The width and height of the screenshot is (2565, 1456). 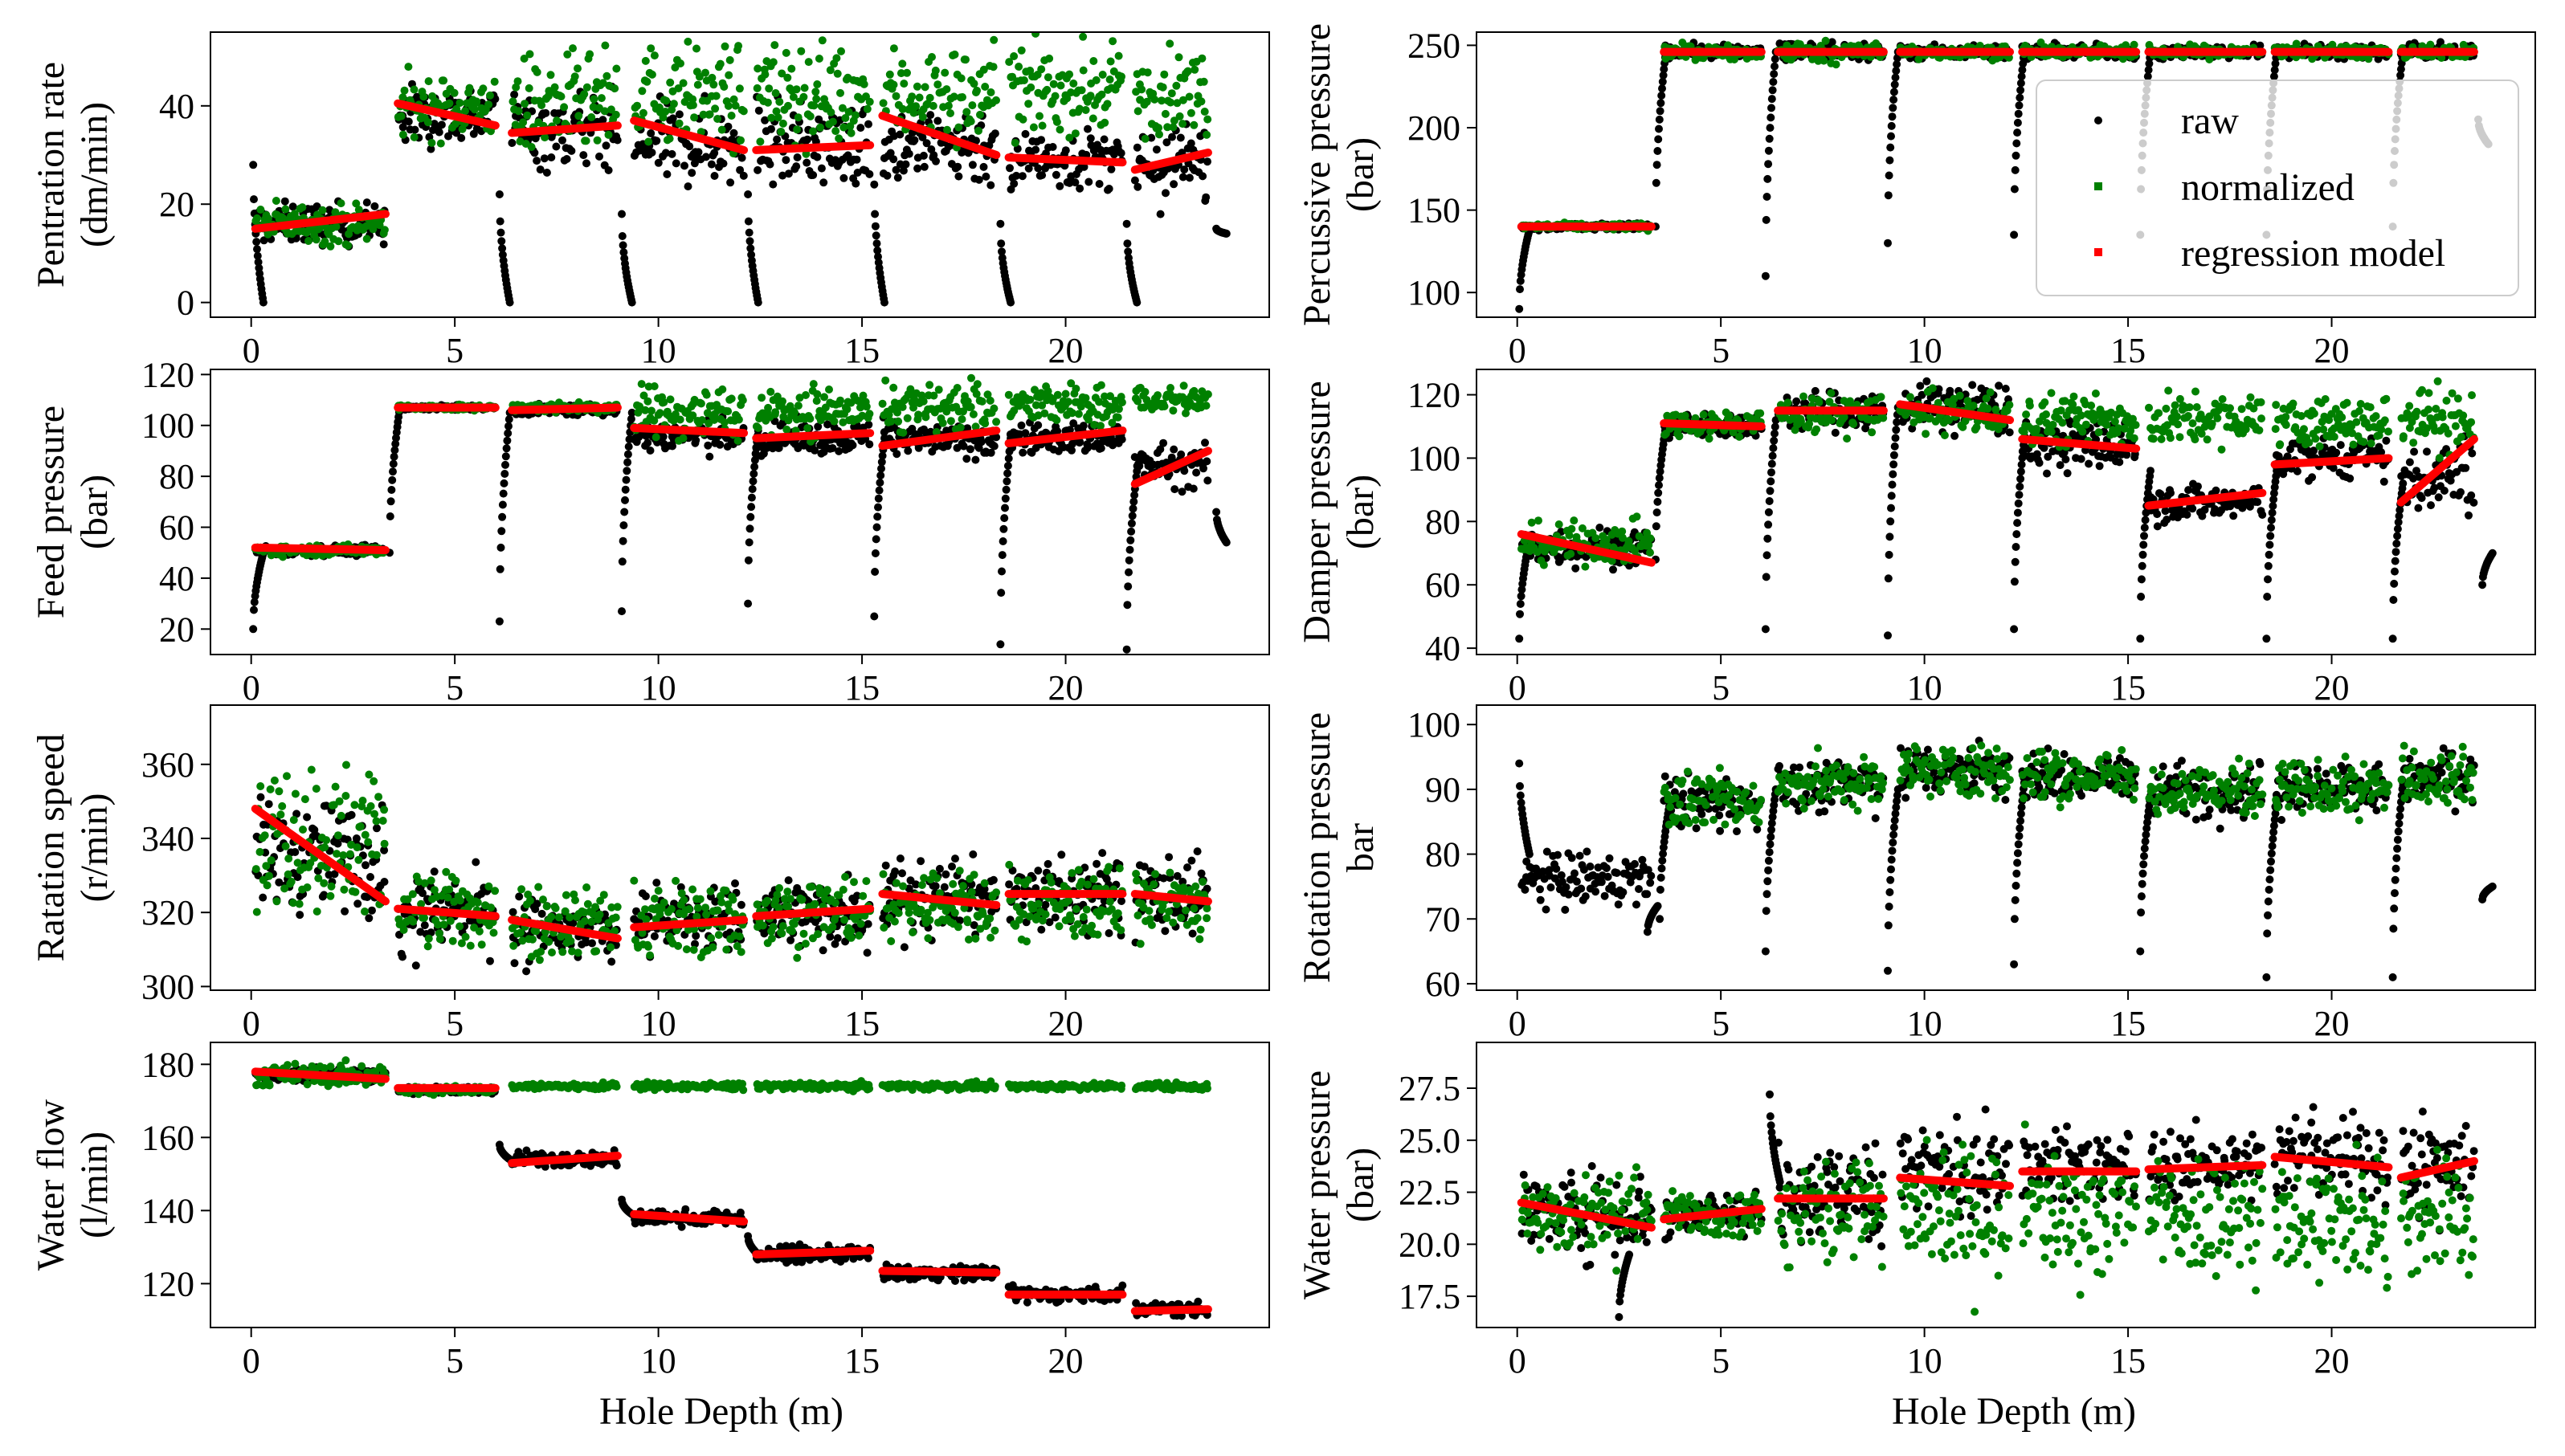 What do you see at coordinates (1924, 350) in the screenshot?
I see `x-tick-label: 10` at bounding box center [1924, 350].